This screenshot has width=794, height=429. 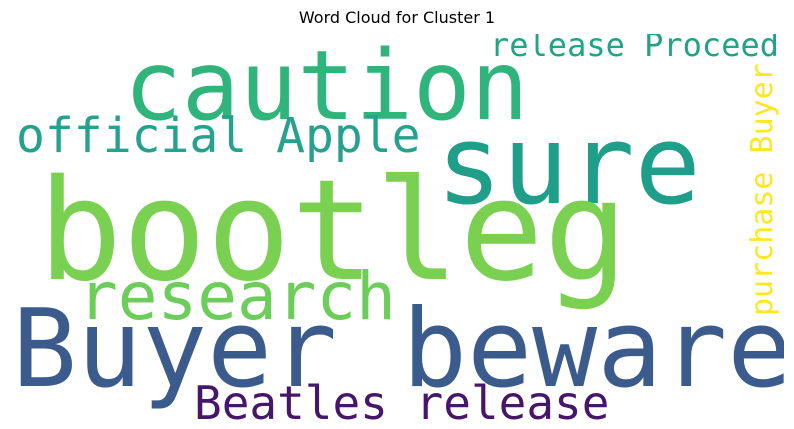 I want to click on figure-title: Word Cloud for Cluster 1, so click(x=397, y=17).